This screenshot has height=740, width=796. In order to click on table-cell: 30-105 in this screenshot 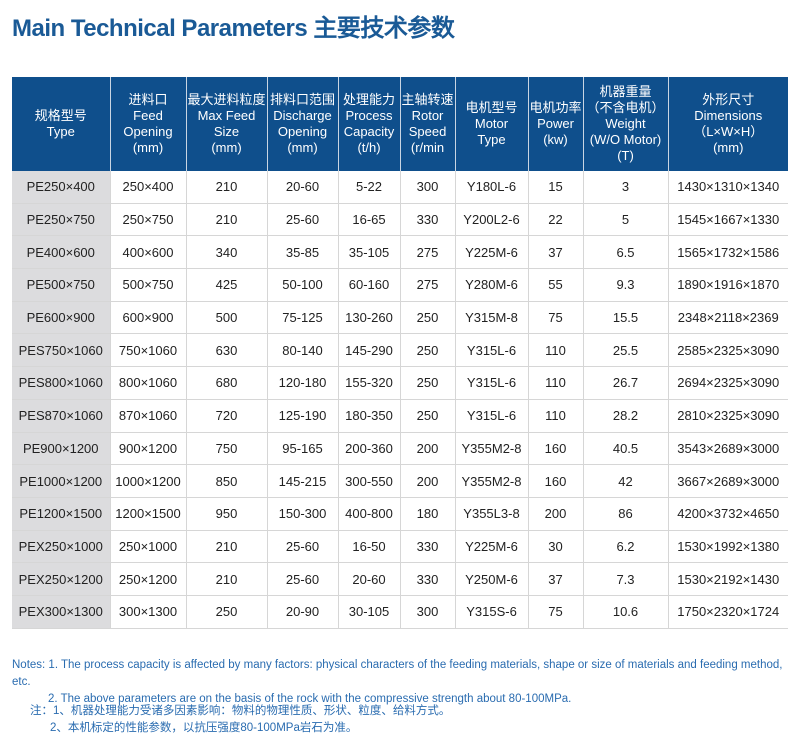, I will do `click(369, 612)`.